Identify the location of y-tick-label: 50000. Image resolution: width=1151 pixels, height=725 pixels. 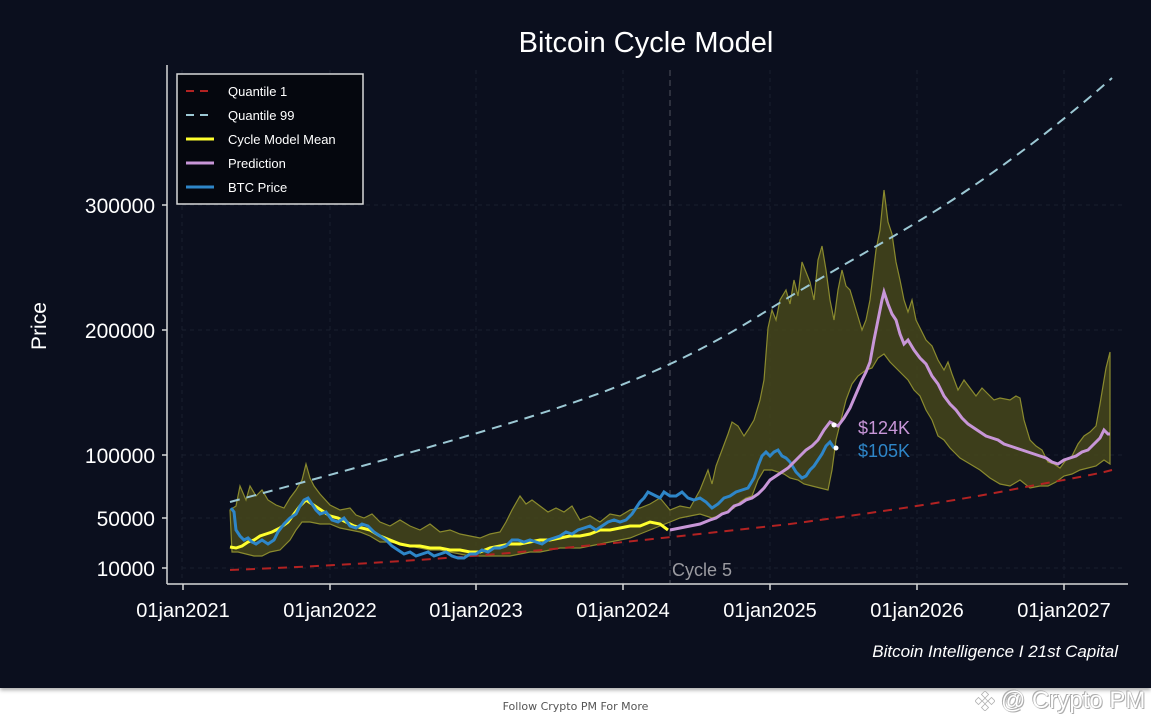
(126, 519).